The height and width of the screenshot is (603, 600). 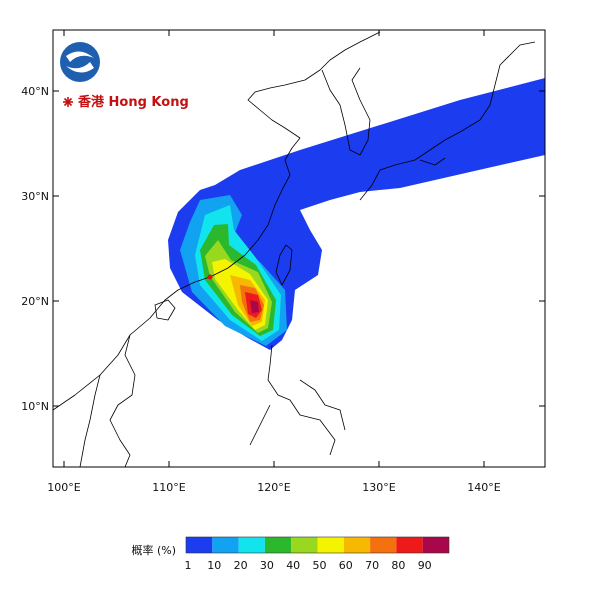 I want to click on coast-taiwan, so click(x=284, y=265).